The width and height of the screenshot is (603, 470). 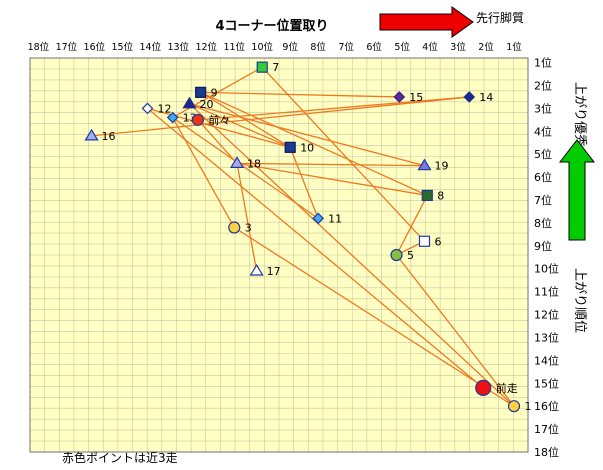 I want to click on horse-point: 3, so click(x=240, y=228).